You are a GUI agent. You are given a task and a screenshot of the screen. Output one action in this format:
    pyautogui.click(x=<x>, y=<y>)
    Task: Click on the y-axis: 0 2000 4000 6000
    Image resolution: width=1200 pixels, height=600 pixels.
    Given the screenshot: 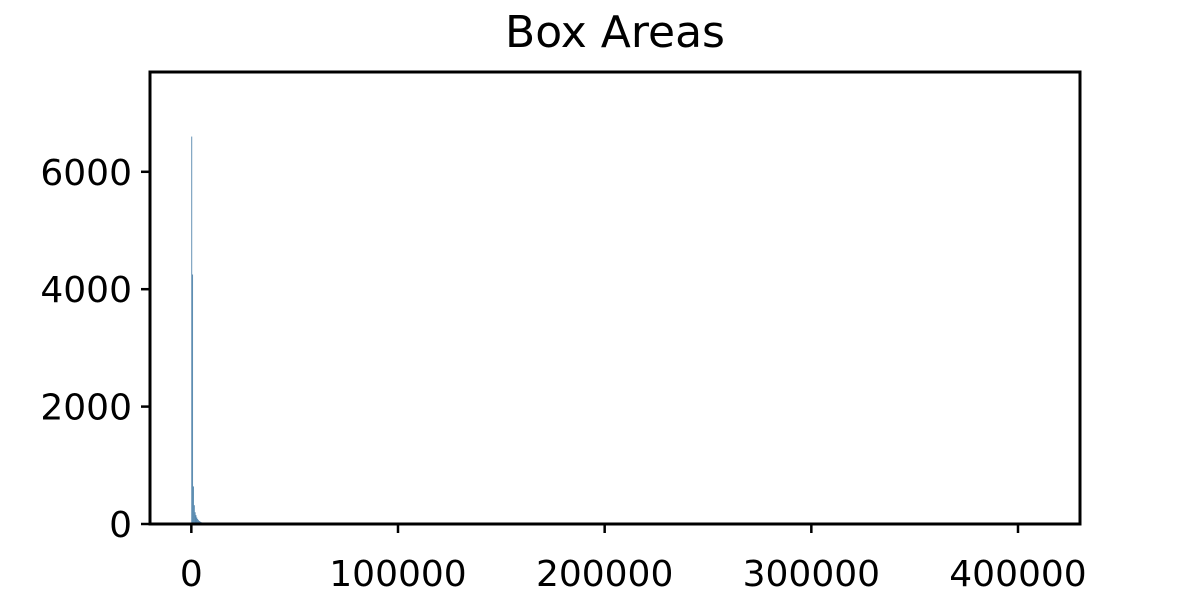 What is the action you would take?
    pyautogui.click(x=95, y=349)
    